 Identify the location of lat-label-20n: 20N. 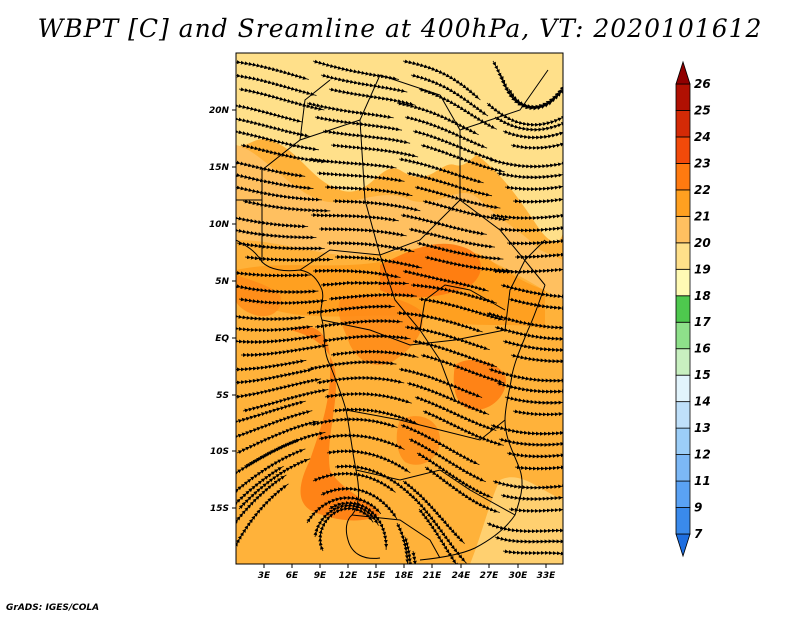
(219, 111).